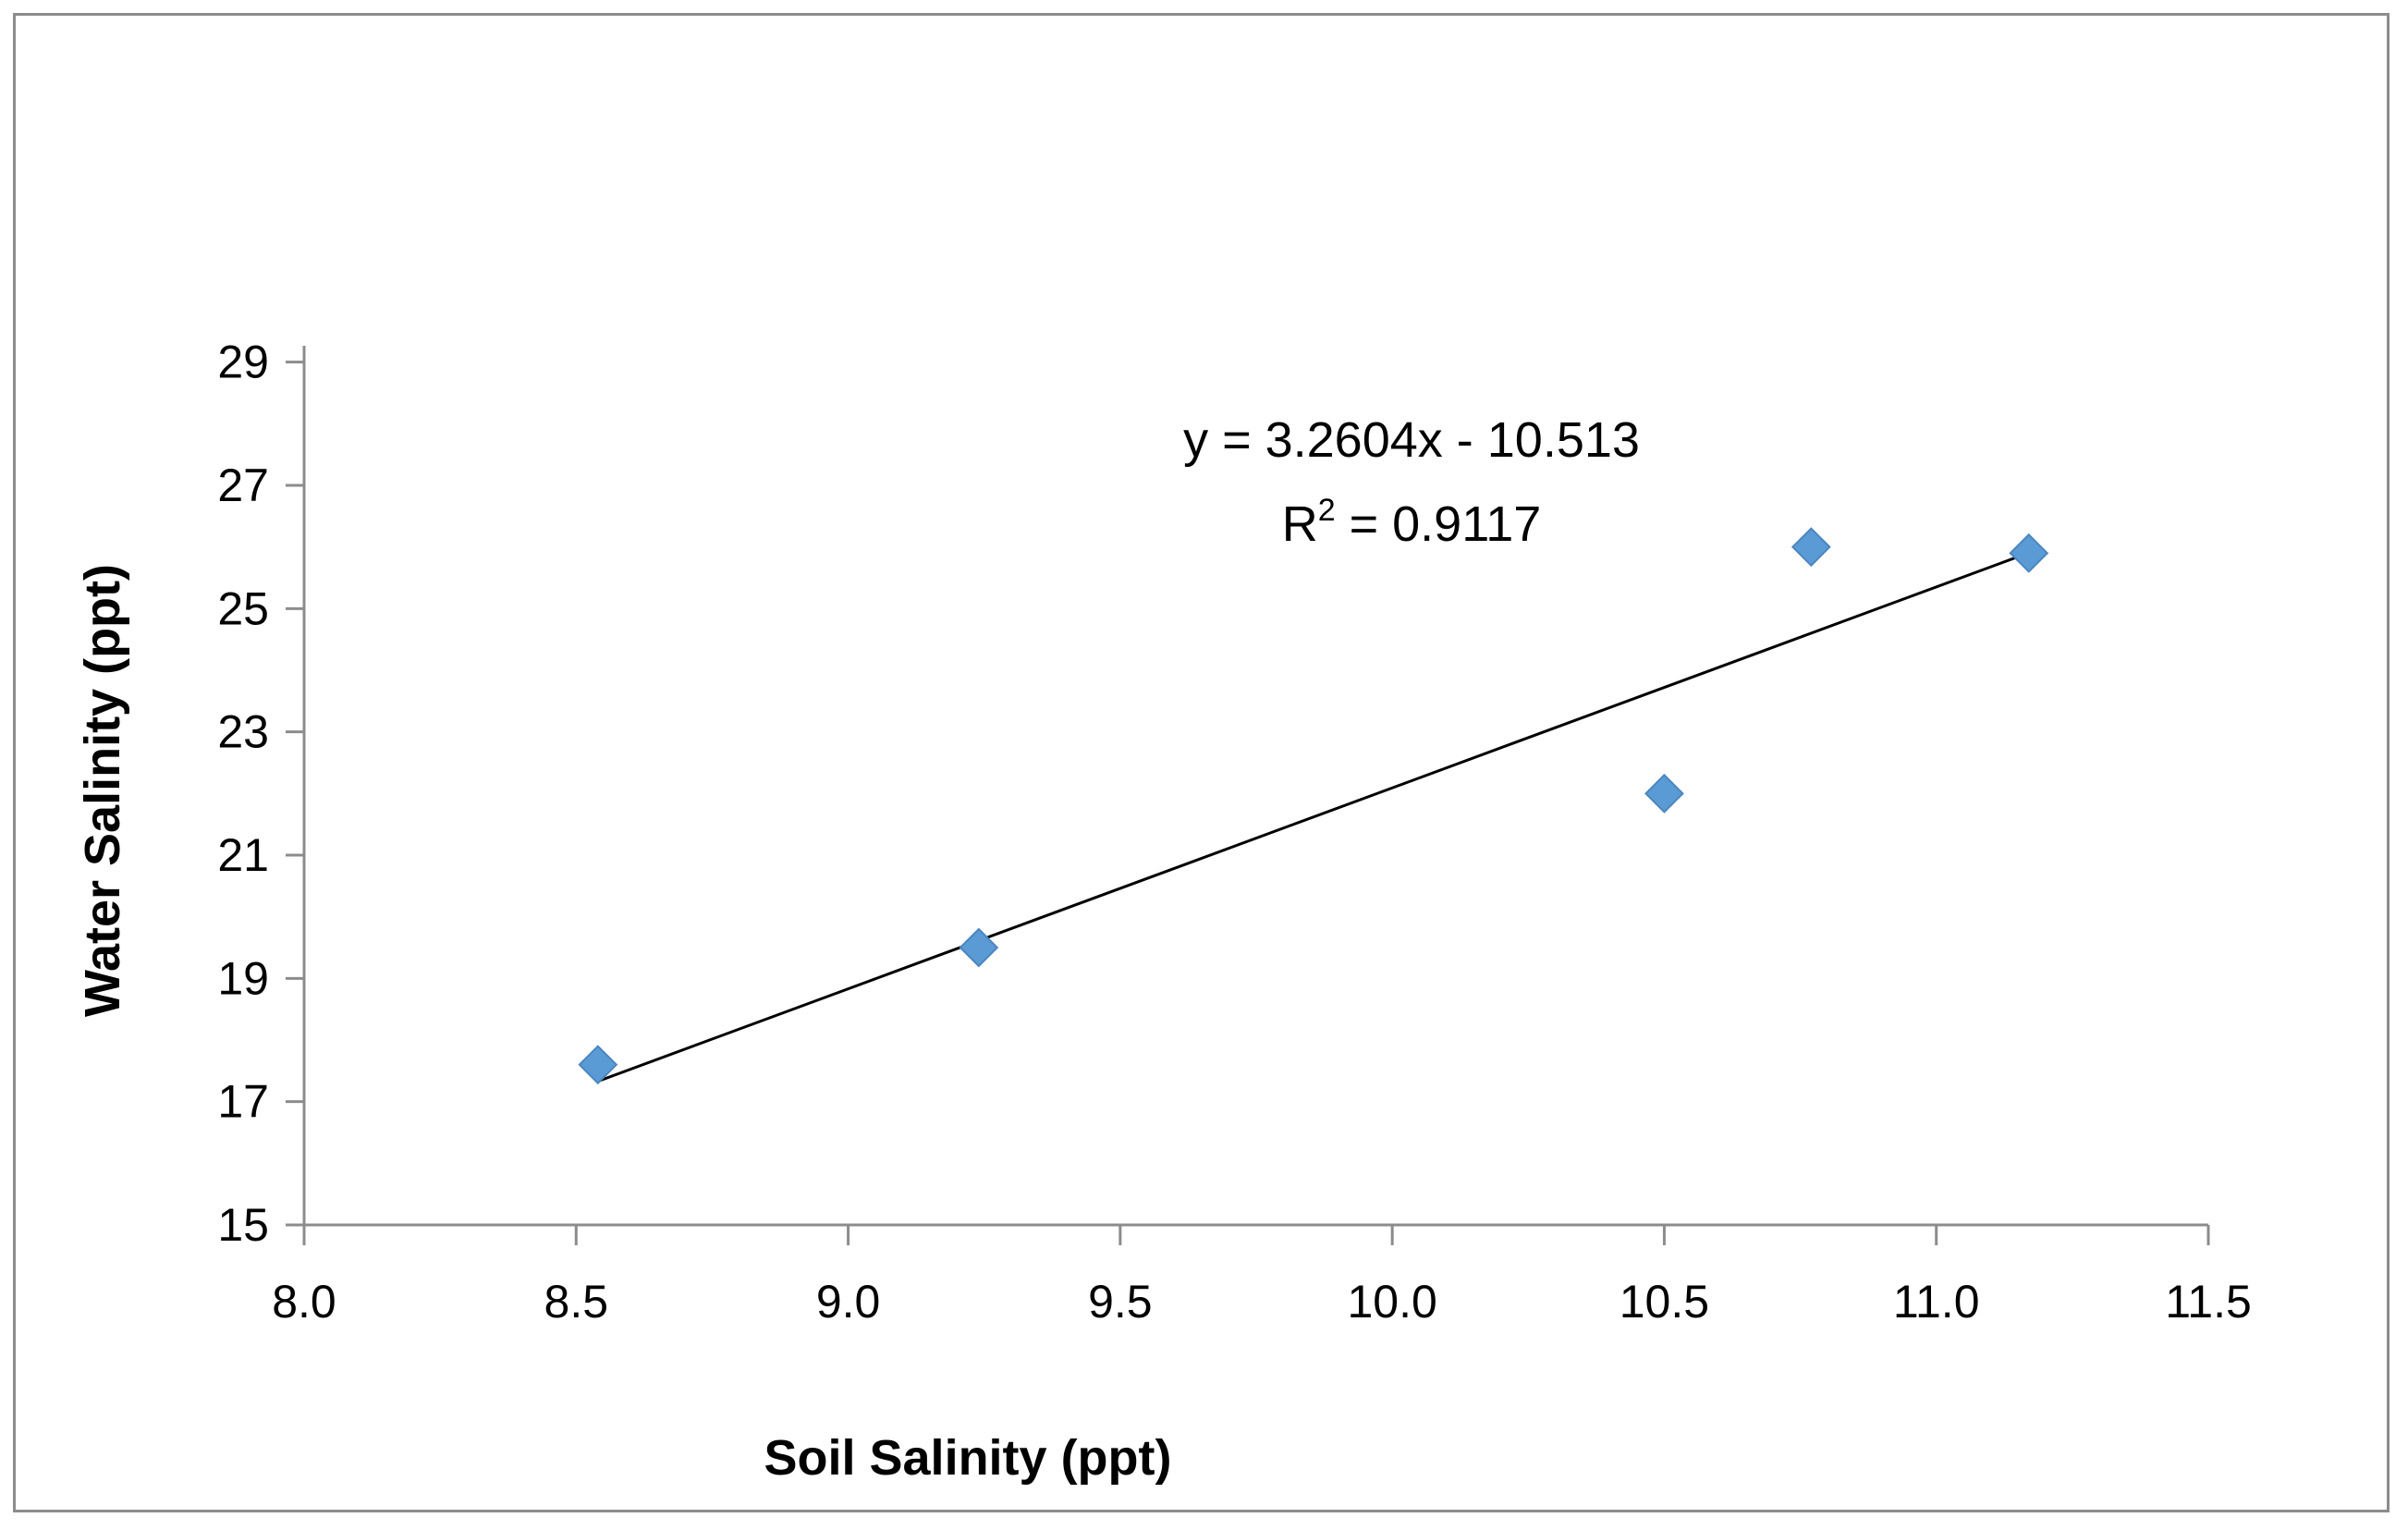 Image resolution: width=2408 pixels, height=1530 pixels. I want to click on y-tick-label-25: 25, so click(243, 608).